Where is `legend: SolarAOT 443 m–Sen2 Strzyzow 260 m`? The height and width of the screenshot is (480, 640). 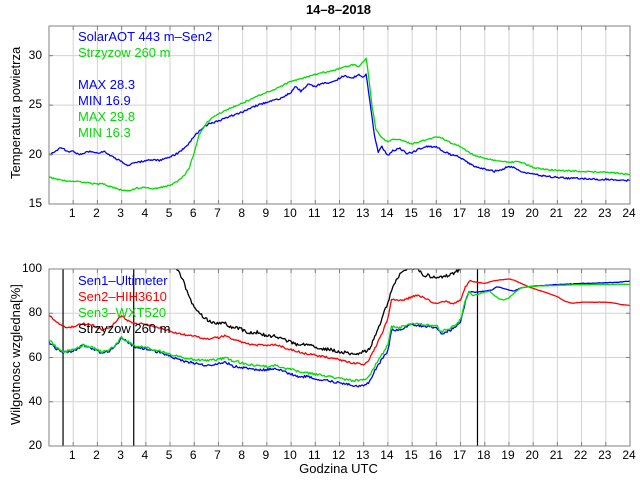 legend: SolarAOT 443 m–Sen2 Strzyzow 260 m is located at coordinates (145, 45).